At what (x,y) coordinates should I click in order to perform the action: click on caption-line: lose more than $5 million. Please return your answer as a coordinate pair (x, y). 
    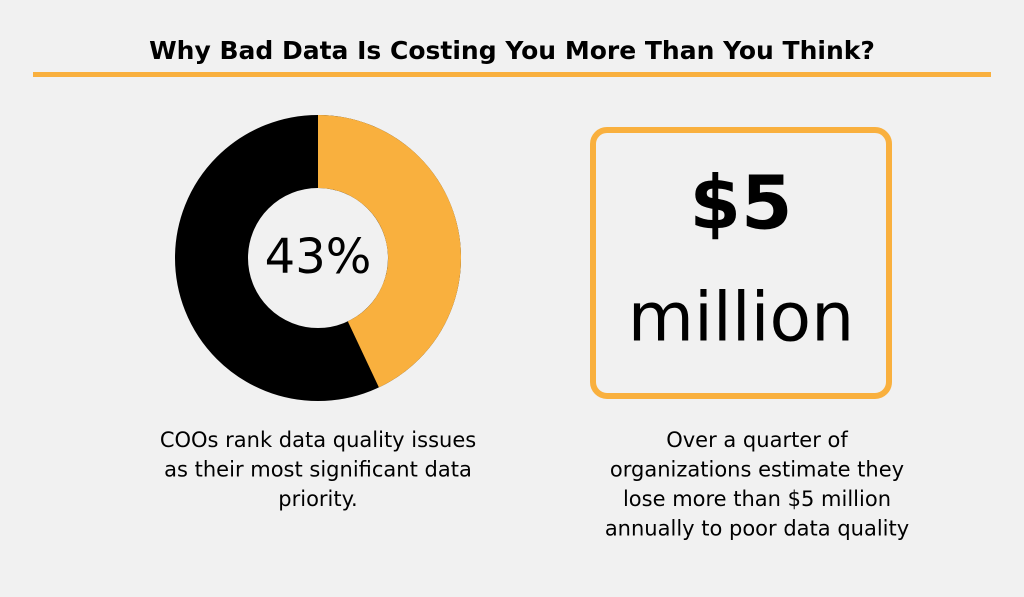
    Looking at the image, I should click on (757, 499).